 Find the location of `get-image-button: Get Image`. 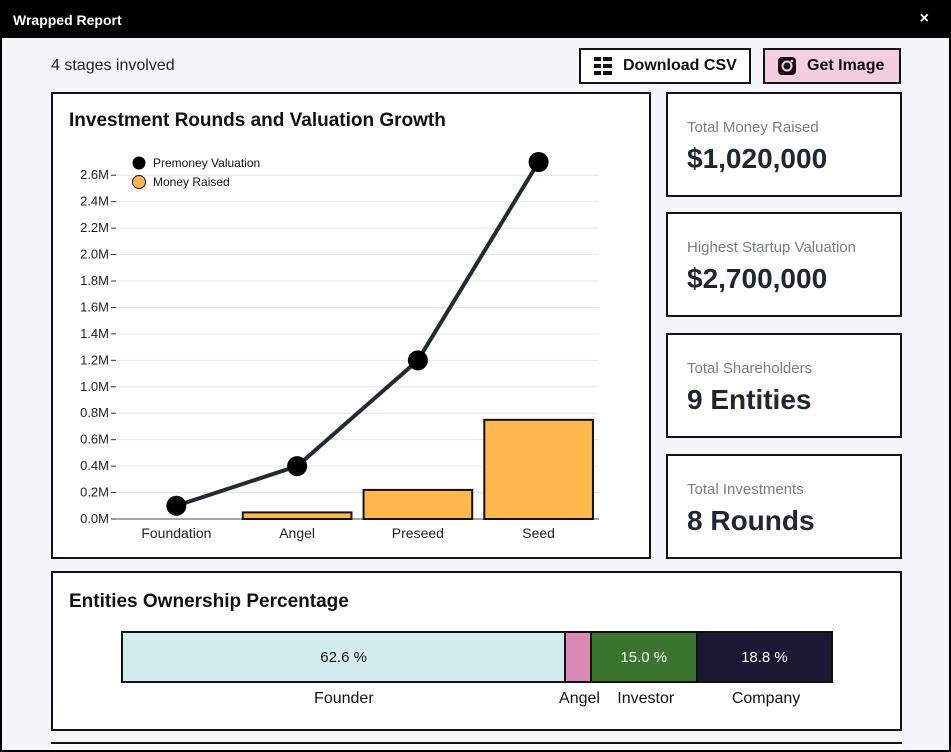

get-image-button: Get Image is located at coordinates (832, 66).